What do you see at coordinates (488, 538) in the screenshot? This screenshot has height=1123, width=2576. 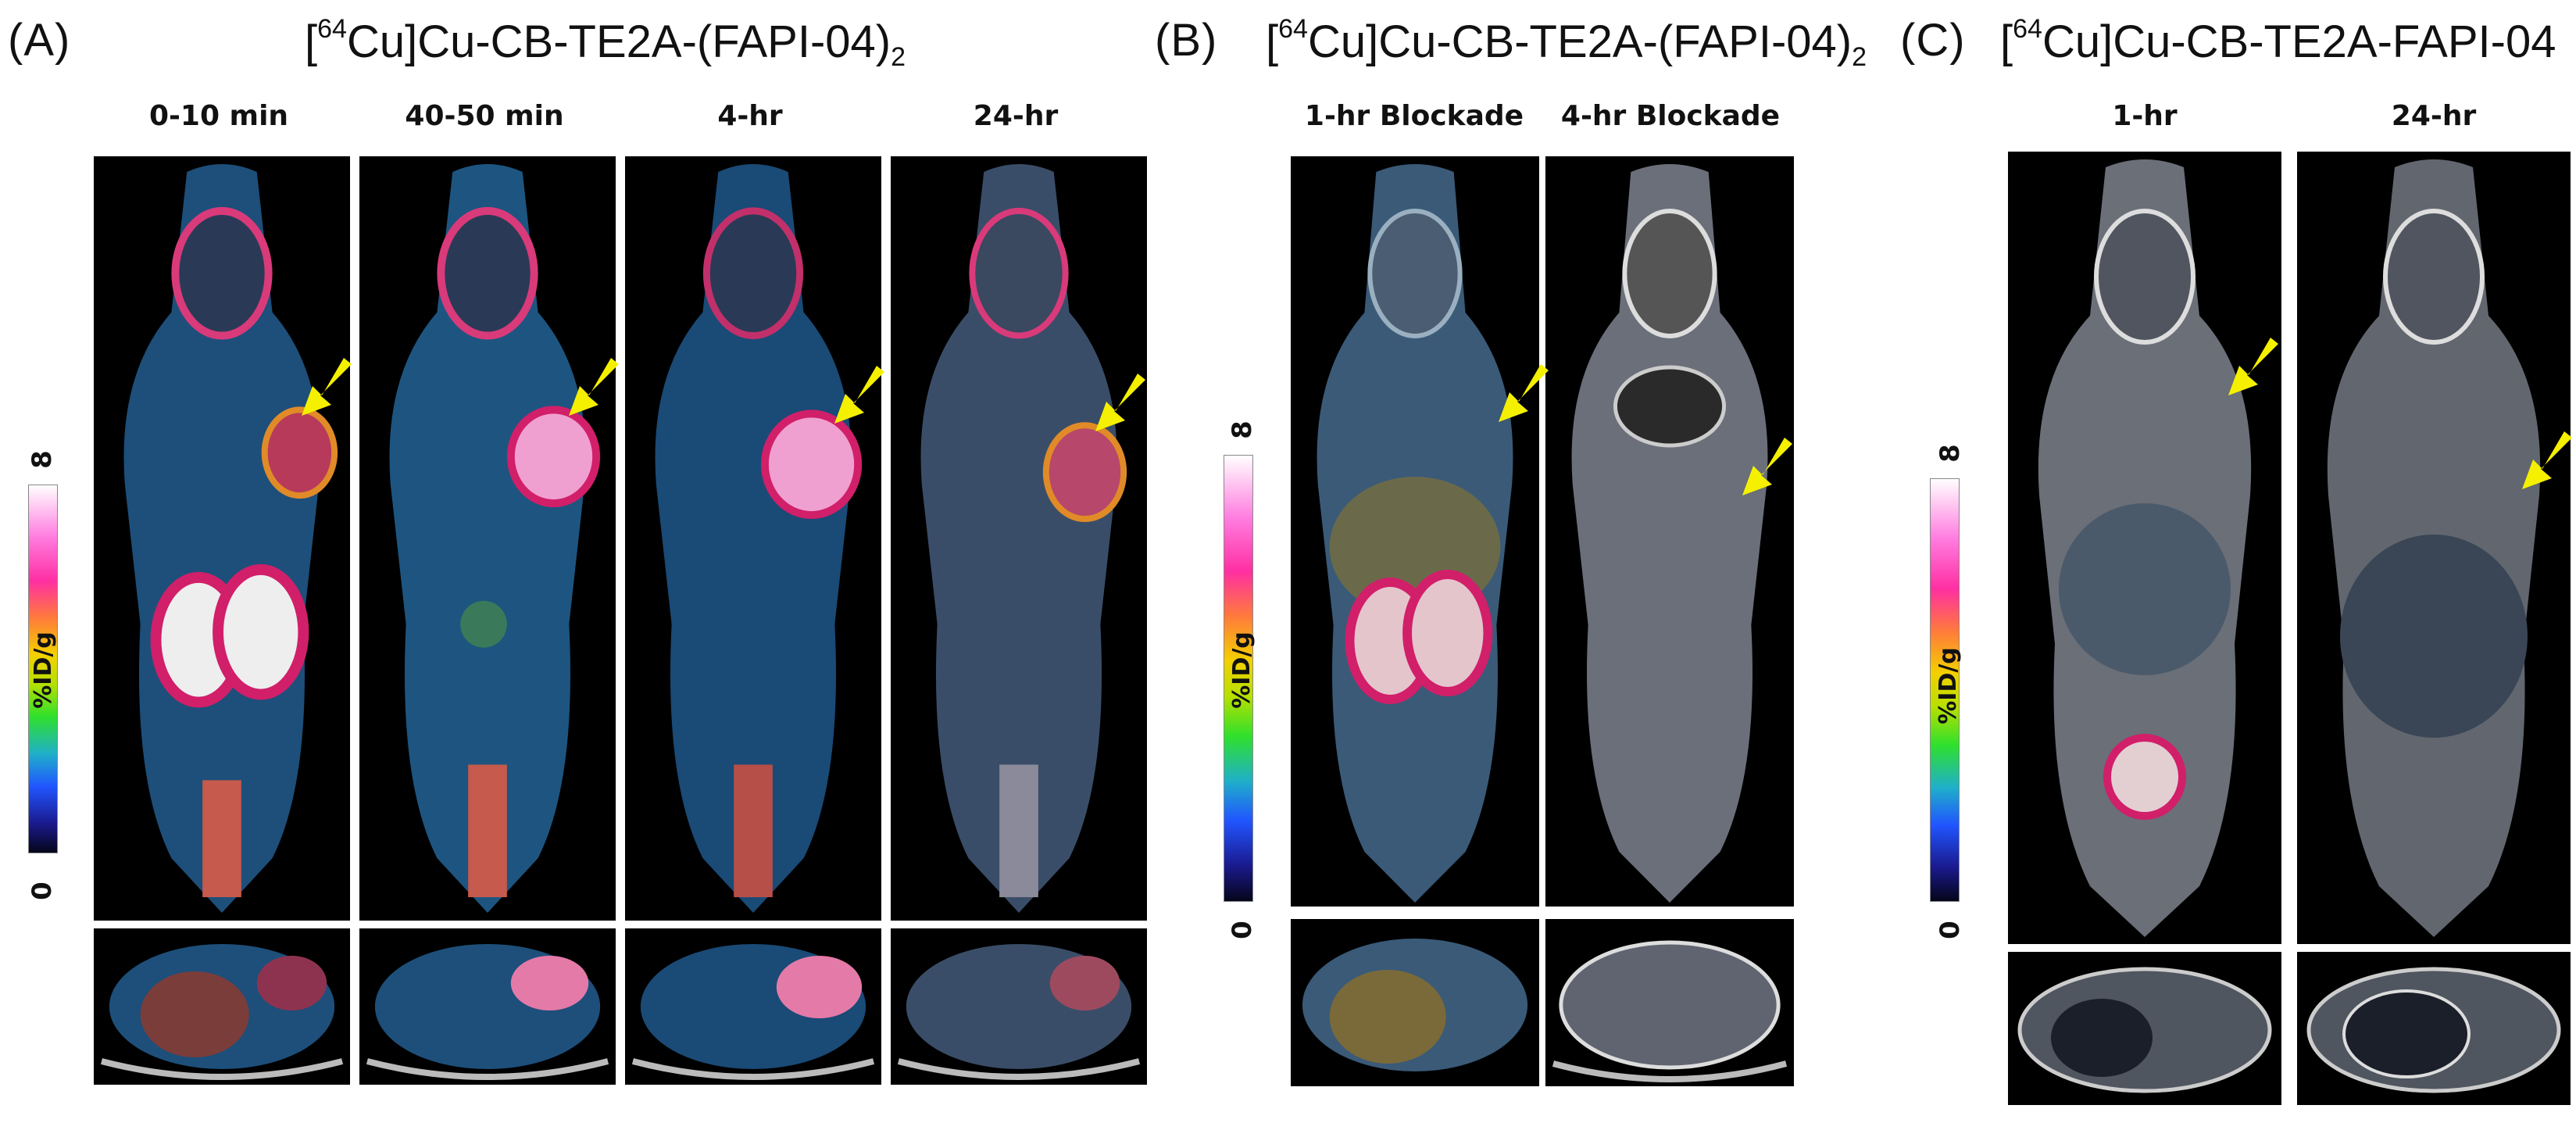 I see `coronal-pet-ct-scan-40-50-min` at bounding box center [488, 538].